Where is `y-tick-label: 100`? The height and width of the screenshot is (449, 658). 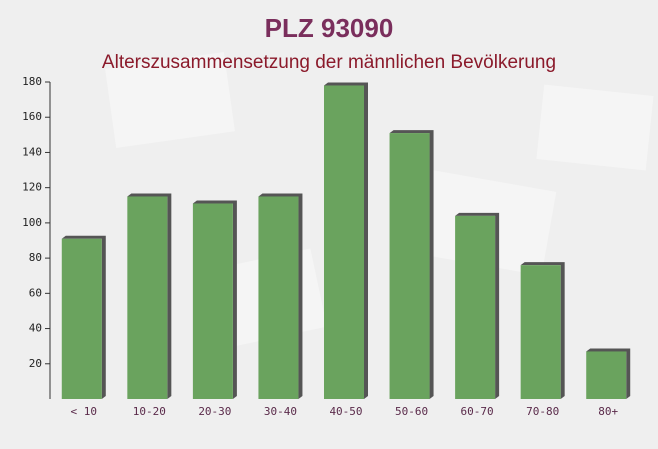 y-tick-label: 100 is located at coordinates (32, 222).